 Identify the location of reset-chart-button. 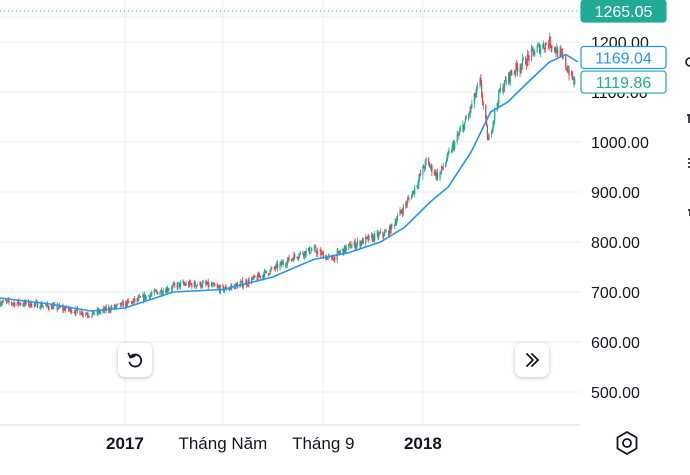
(135, 360).